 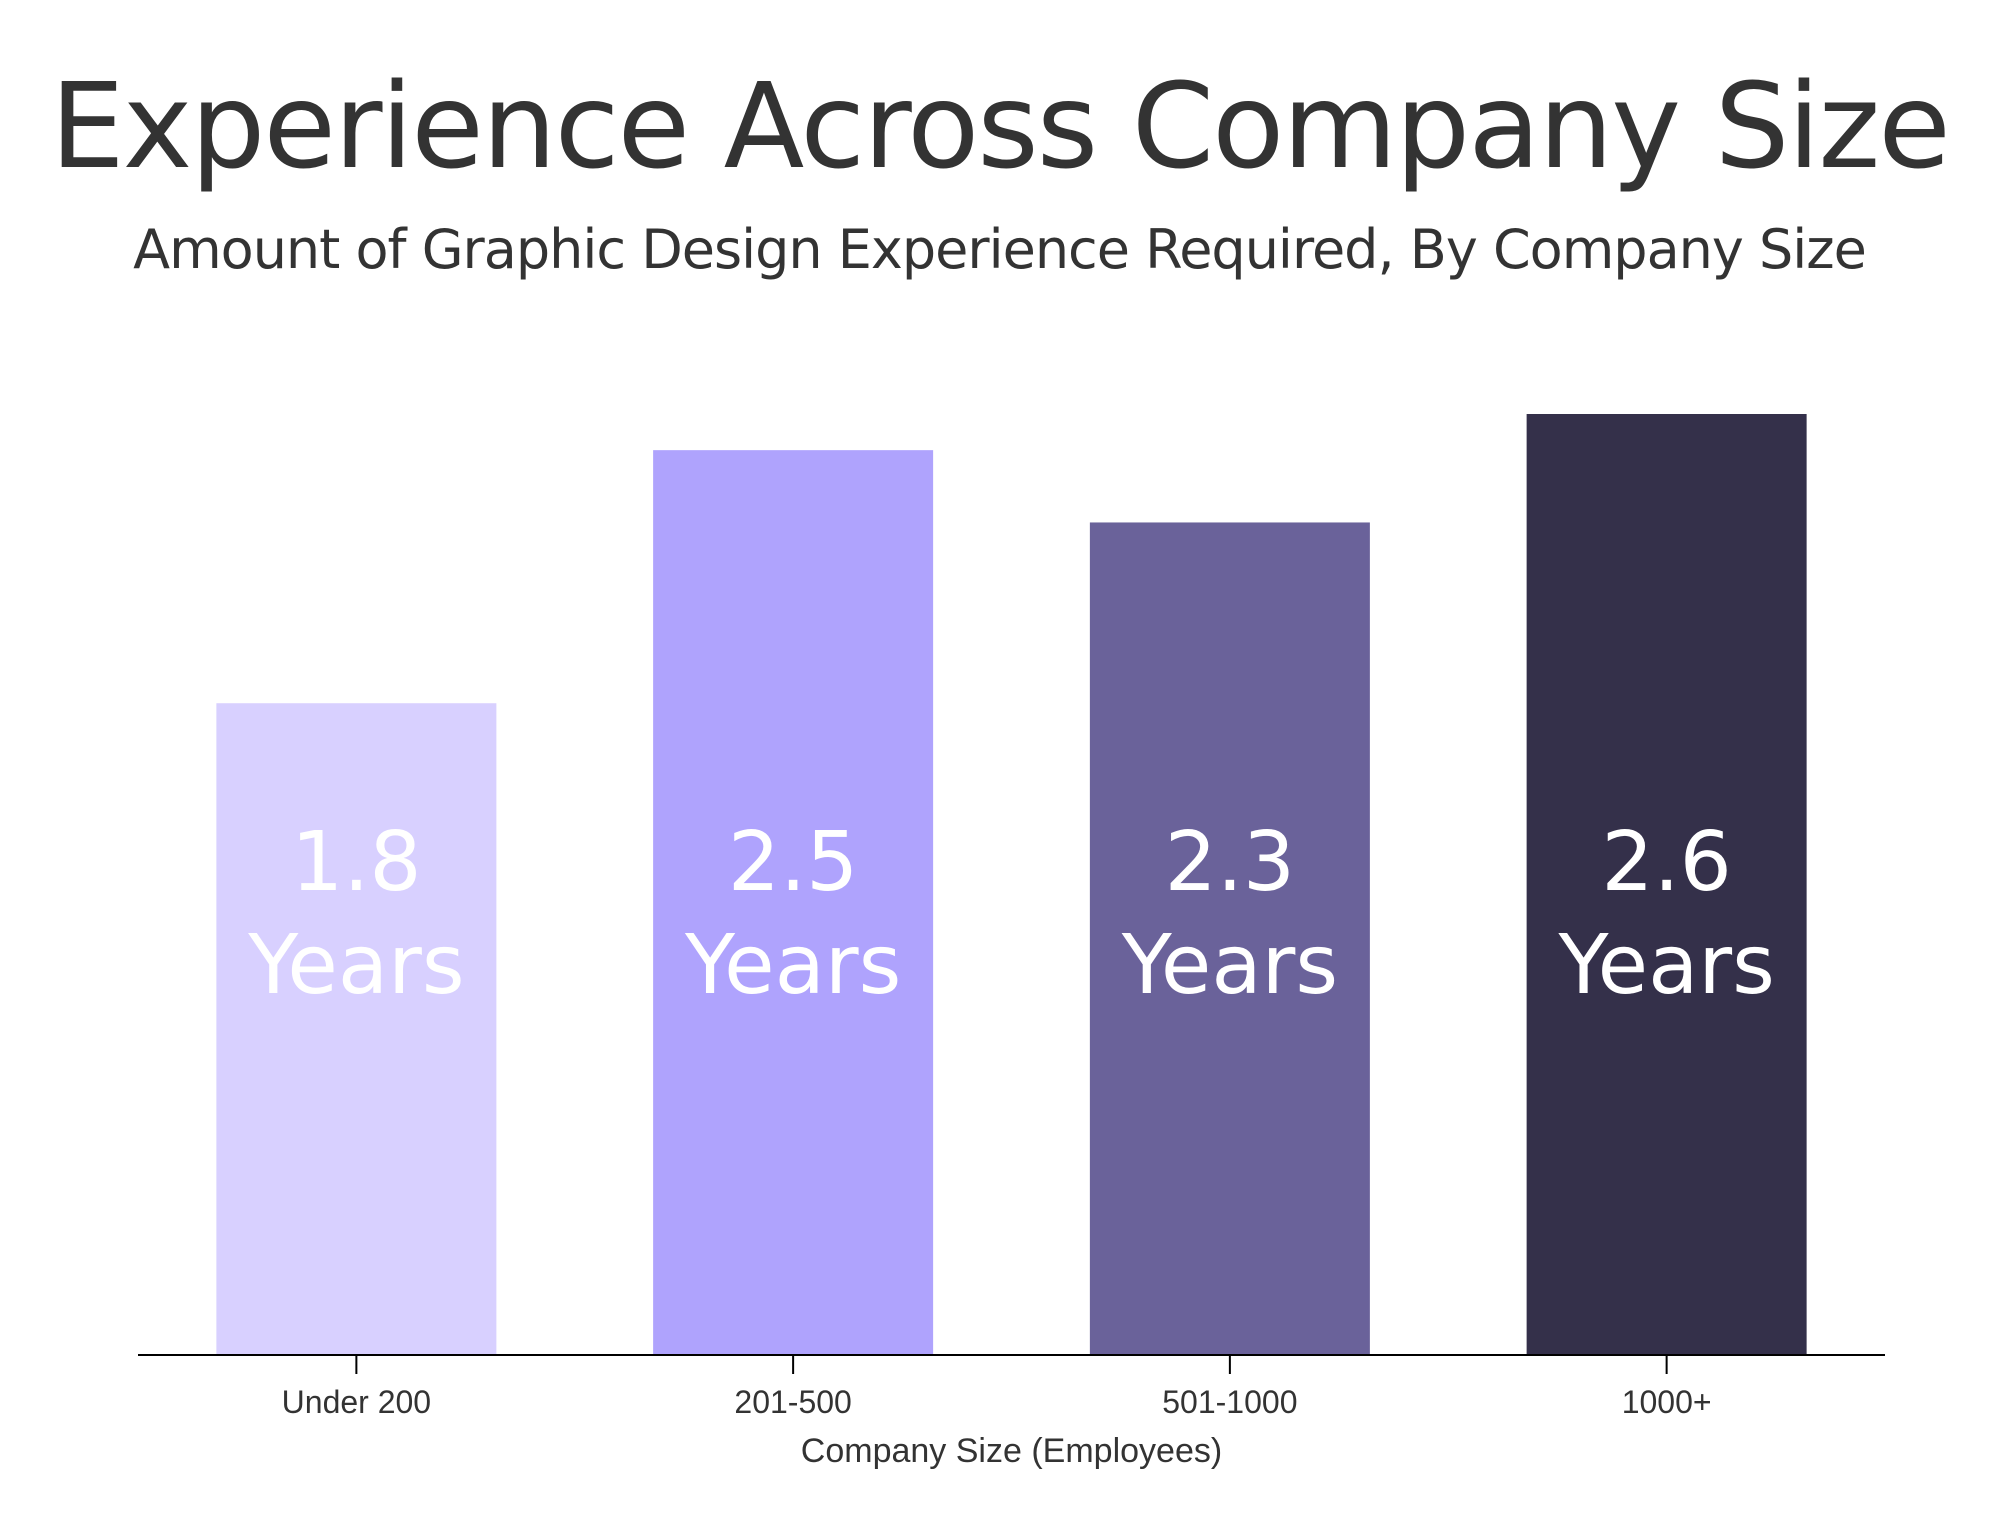 What do you see at coordinates (792, 965) in the screenshot?
I see `bar-data-label-1-line-1: Years` at bounding box center [792, 965].